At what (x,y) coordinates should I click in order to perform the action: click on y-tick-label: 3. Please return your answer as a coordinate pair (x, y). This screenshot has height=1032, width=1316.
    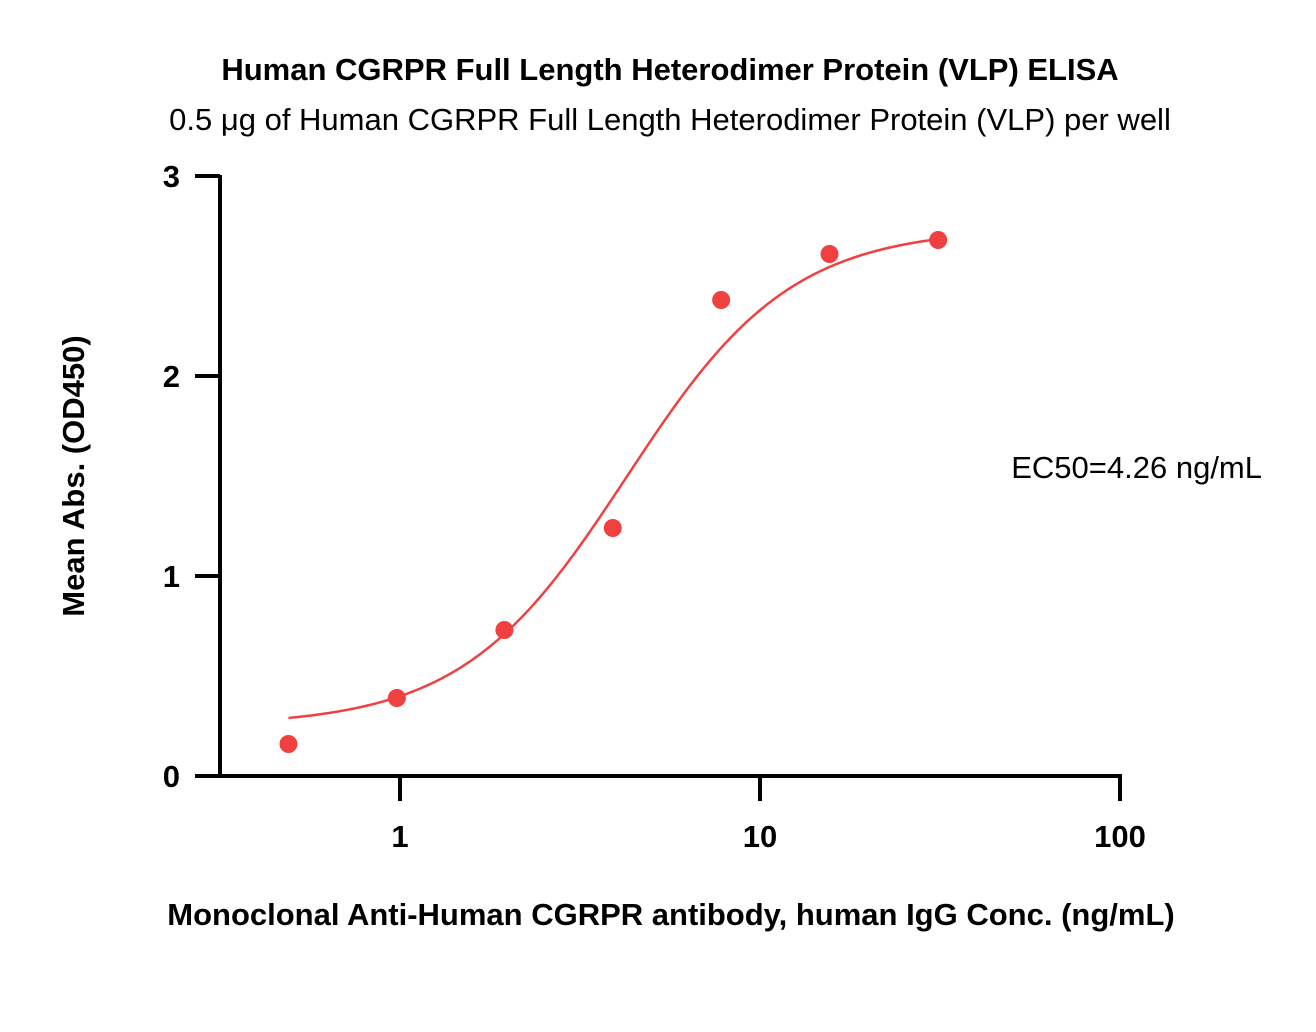
    Looking at the image, I should click on (171, 176).